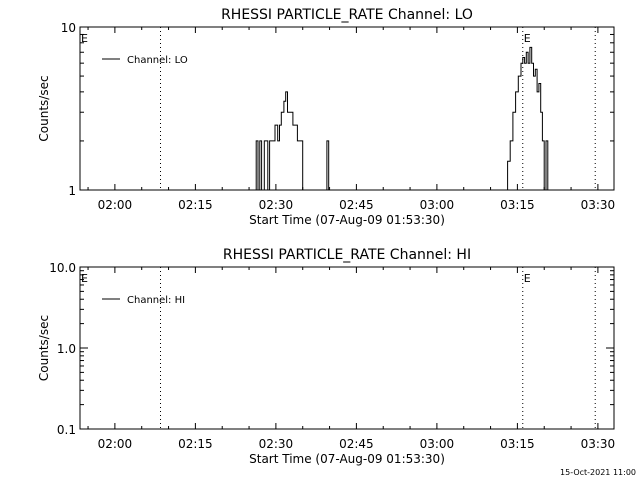 This screenshot has width=640, height=480. Describe the element at coordinates (598, 444) in the screenshot. I see `chart-1-x-tick-label-6: 03:30` at that location.